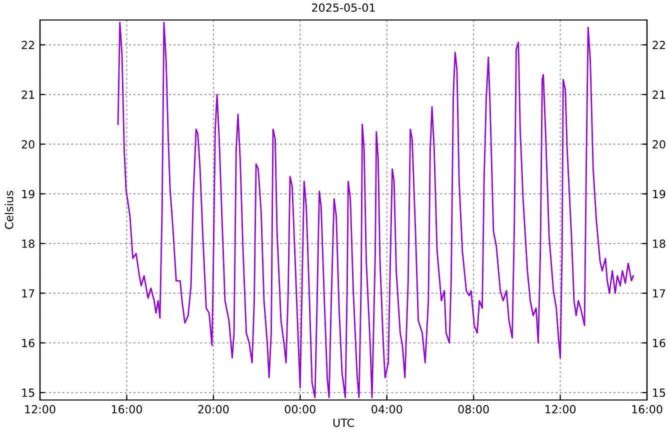 The width and height of the screenshot is (667, 432). Describe the element at coordinates (300, 409) in the screenshot. I see `x-tick-label: 00:00` at that location.